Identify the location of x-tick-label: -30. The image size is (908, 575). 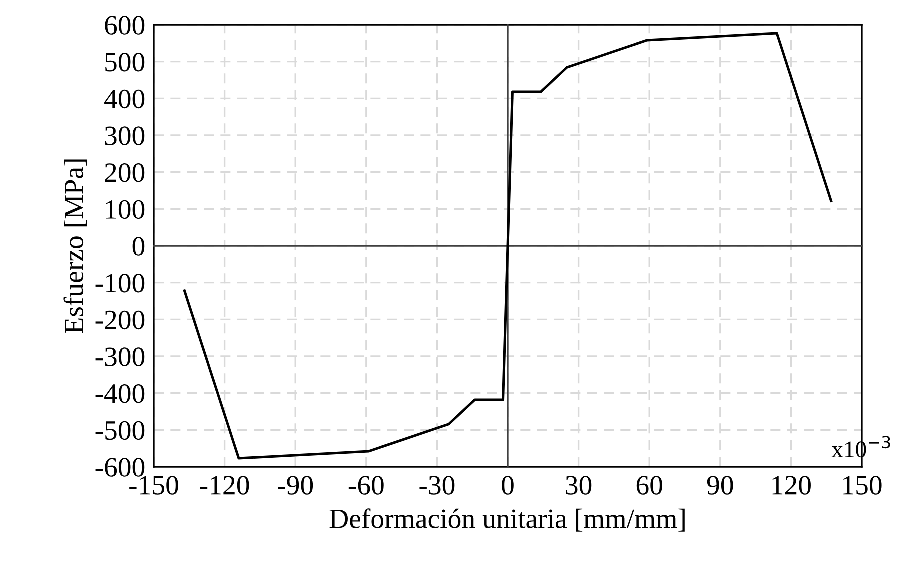
(437, 485).